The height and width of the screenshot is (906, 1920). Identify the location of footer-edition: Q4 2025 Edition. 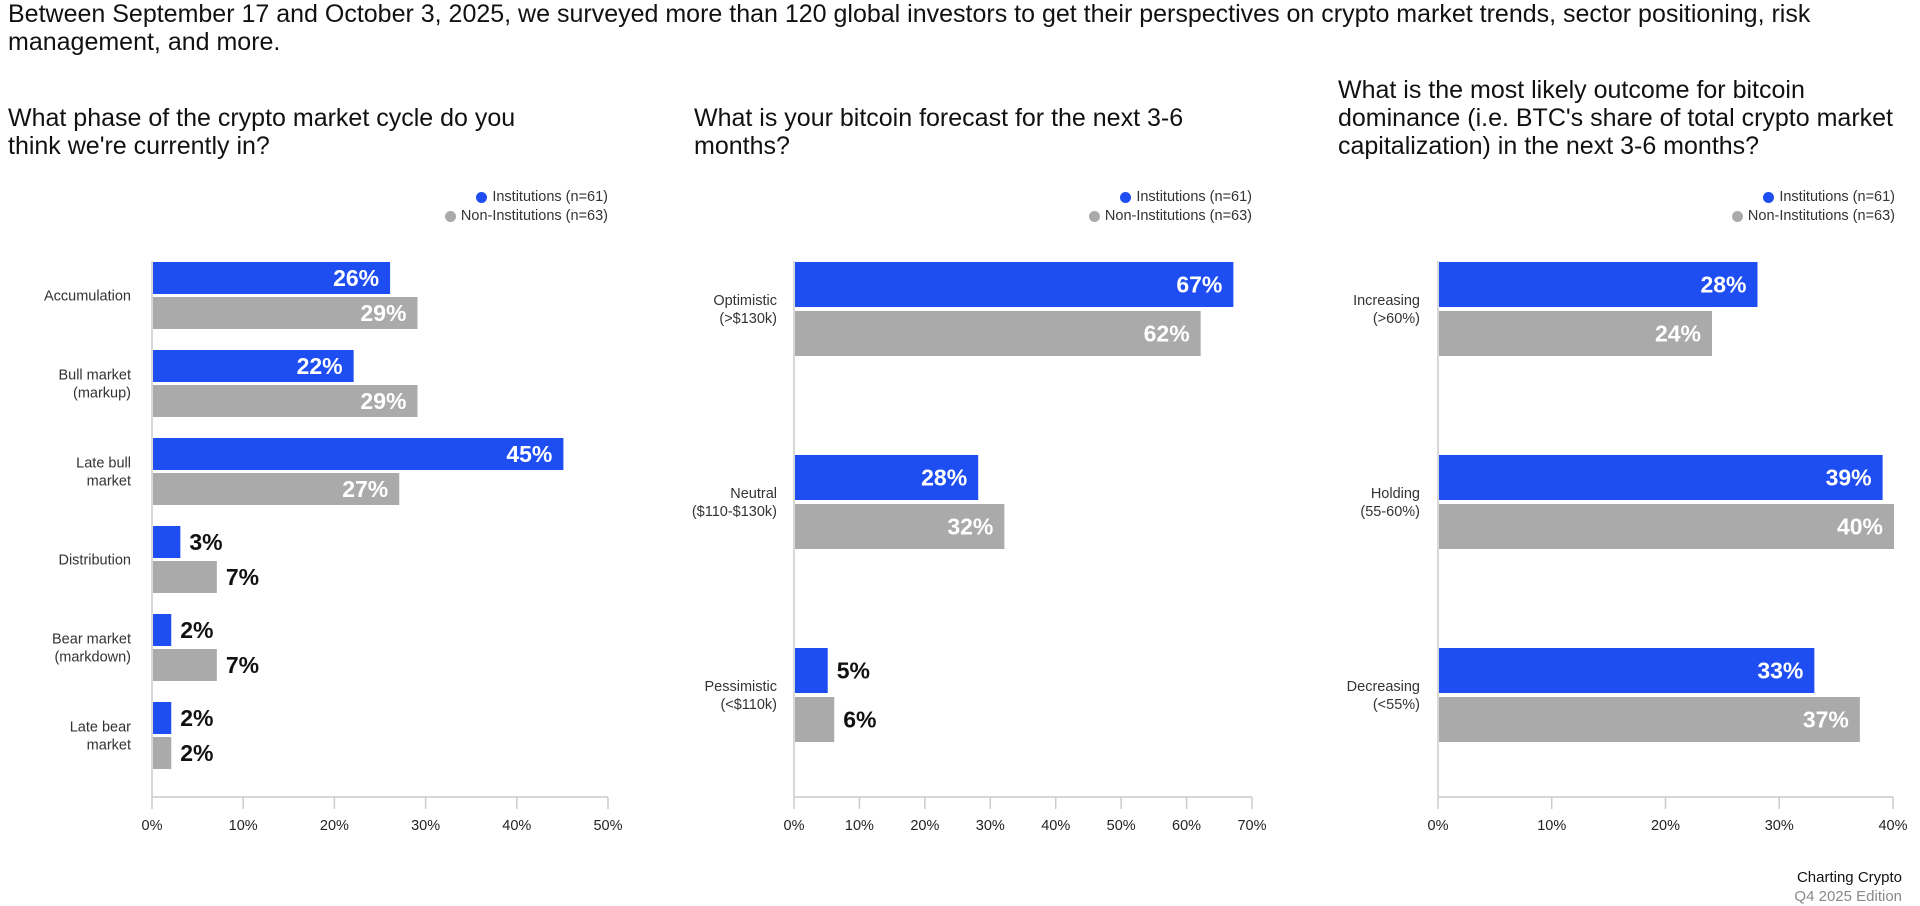
(1848, 896).